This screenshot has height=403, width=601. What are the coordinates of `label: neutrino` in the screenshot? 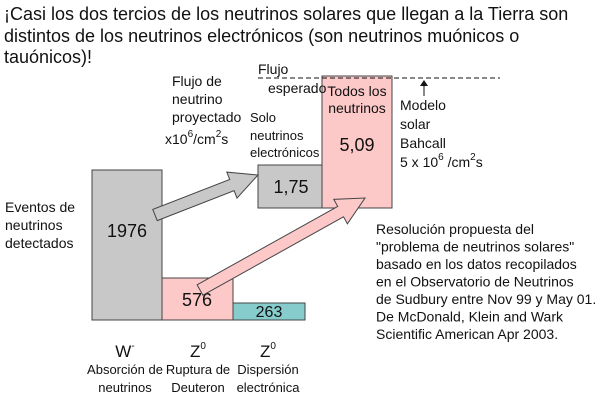 It's located at (197, 99).